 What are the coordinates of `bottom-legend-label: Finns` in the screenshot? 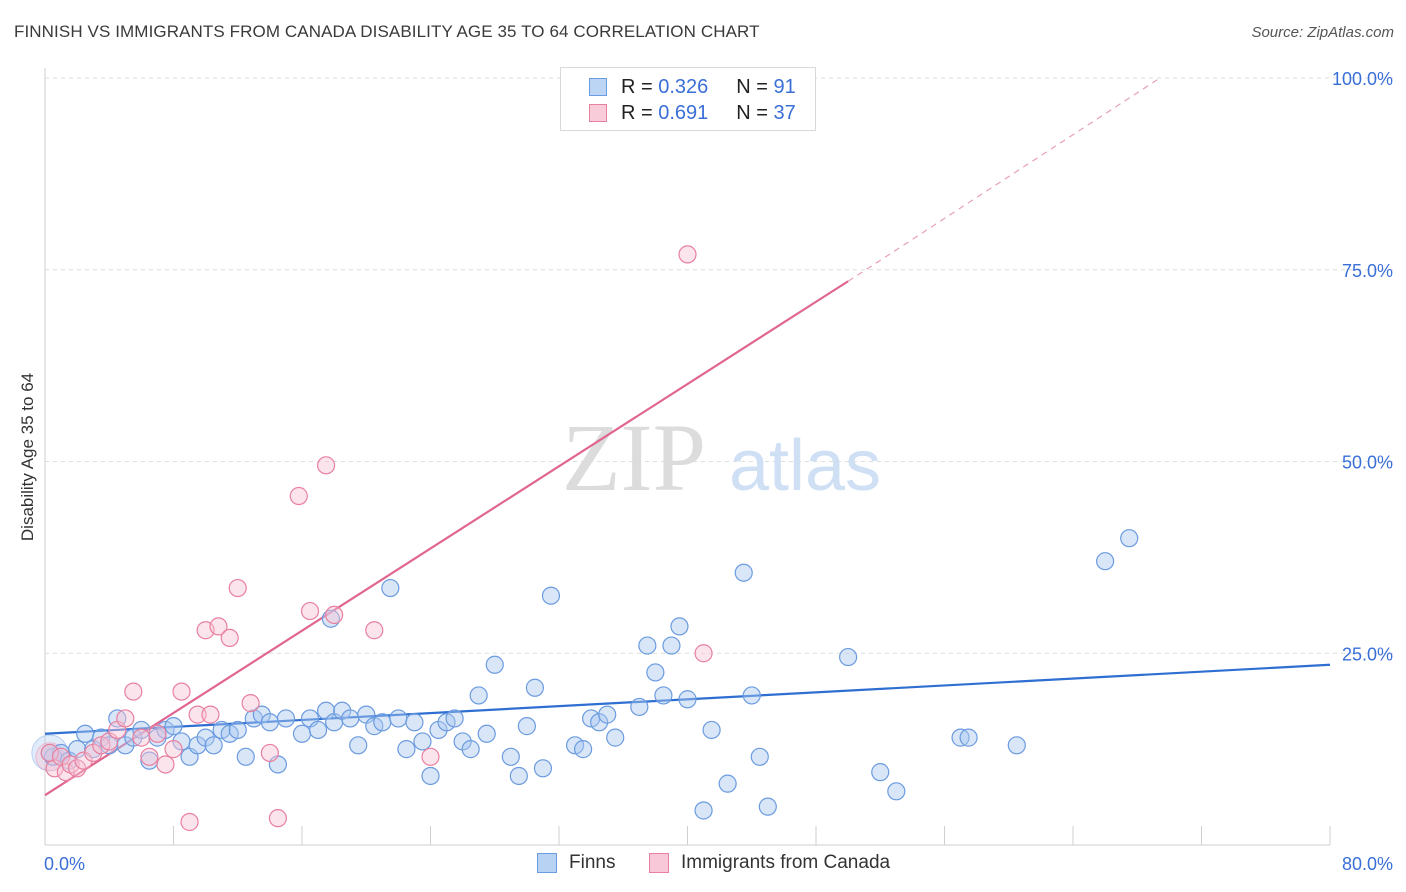 It's located at (592, 862).